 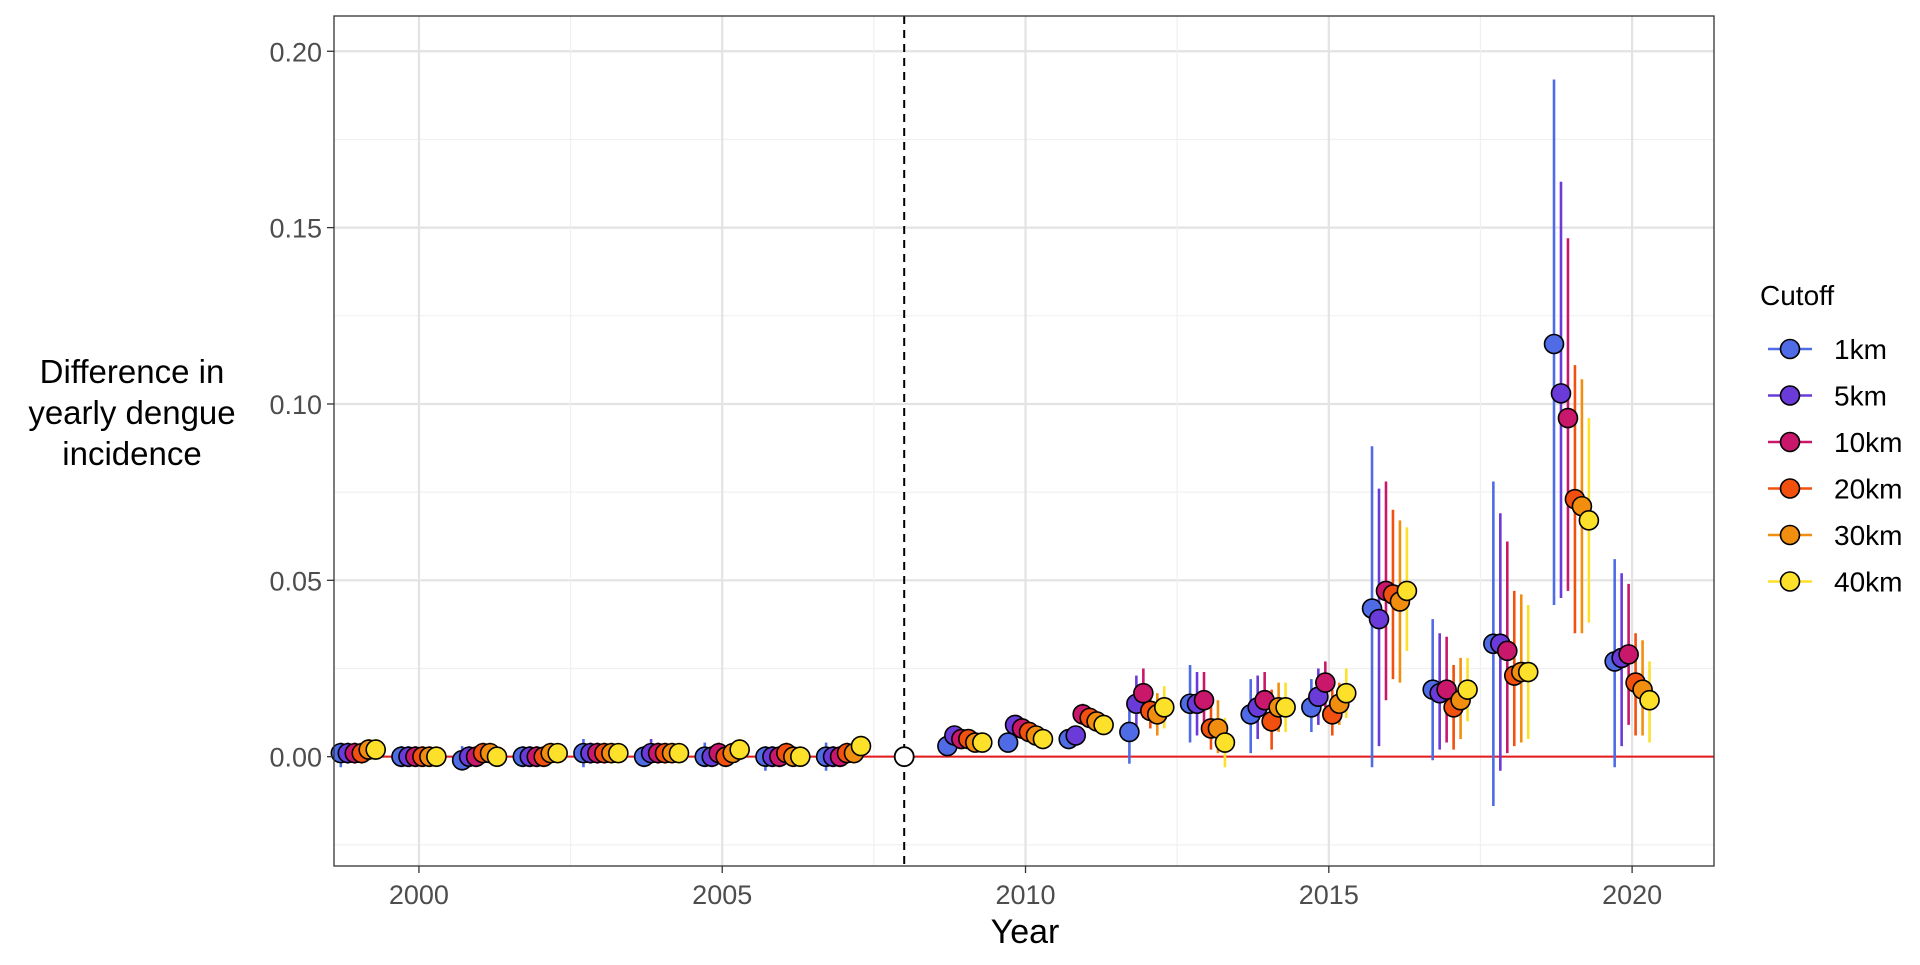 I want to click on legend-label: 5km, so click(x=1860, y=396).